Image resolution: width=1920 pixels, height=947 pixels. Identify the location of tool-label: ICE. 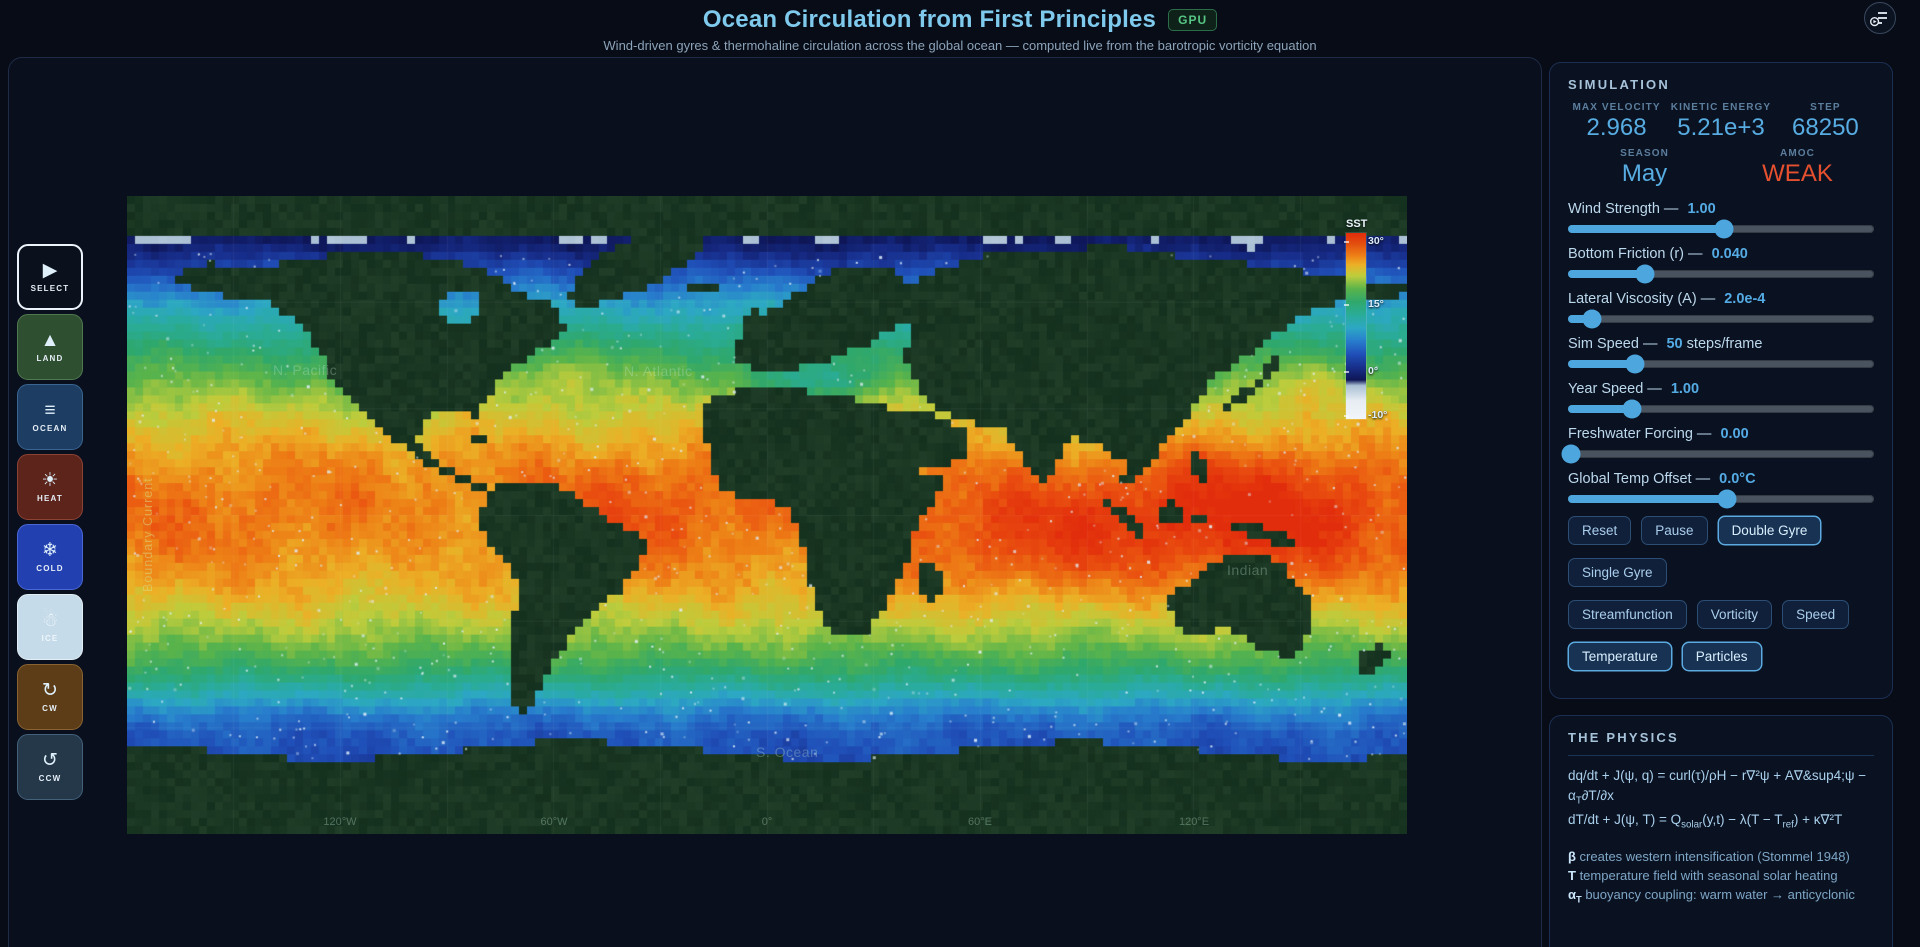
(50, 638).